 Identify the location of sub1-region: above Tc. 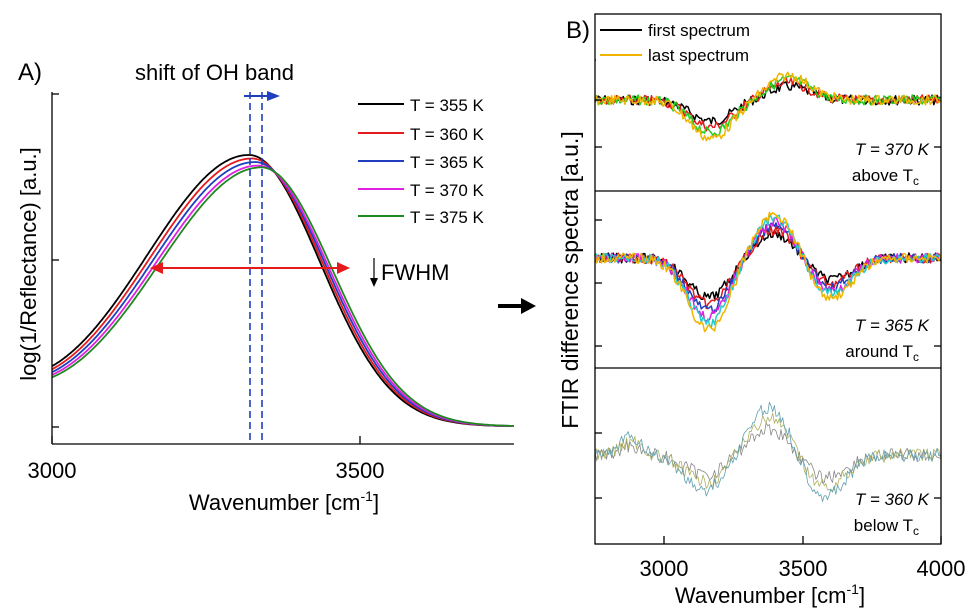
(885, 177).